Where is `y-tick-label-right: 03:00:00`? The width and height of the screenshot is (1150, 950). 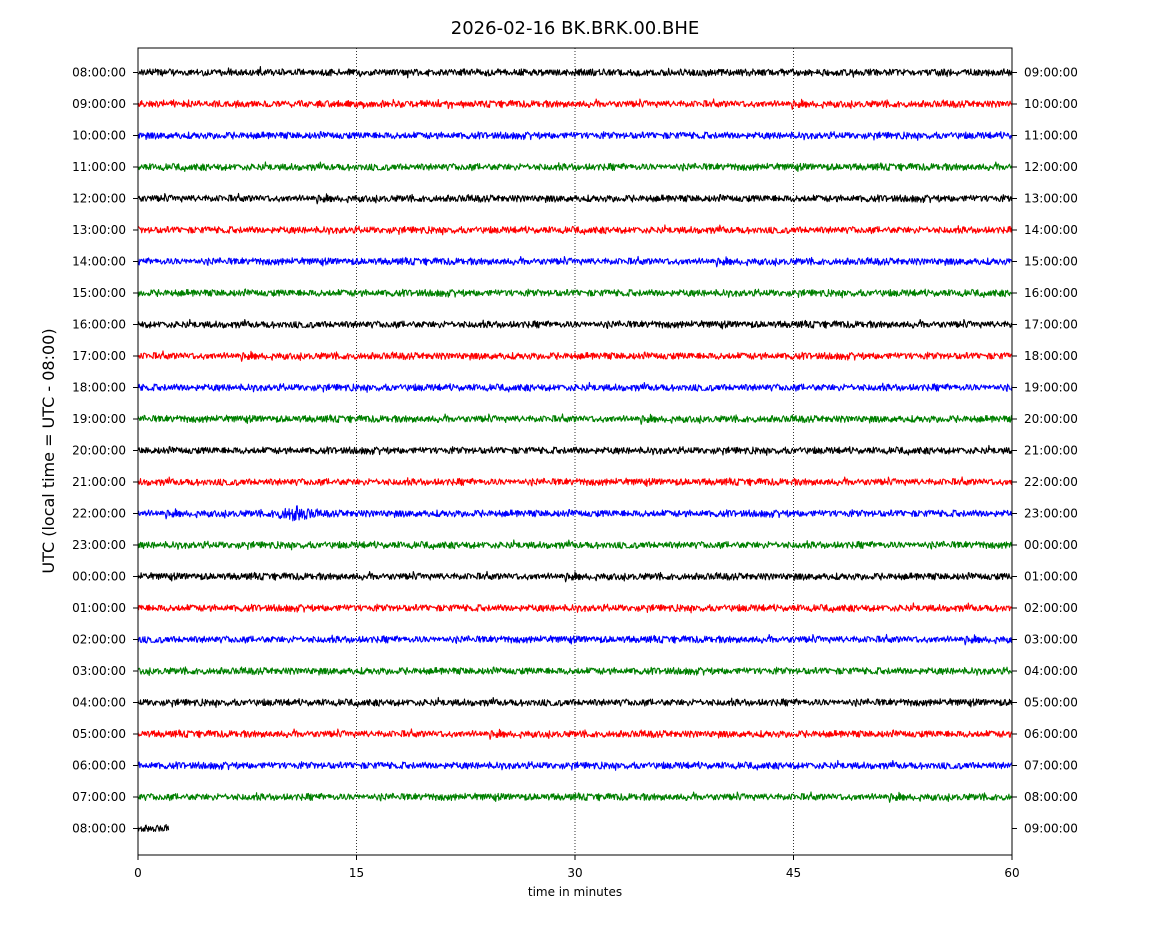 y-tick-label-right: 03:00:00 is located at coordinates (1051, 640).